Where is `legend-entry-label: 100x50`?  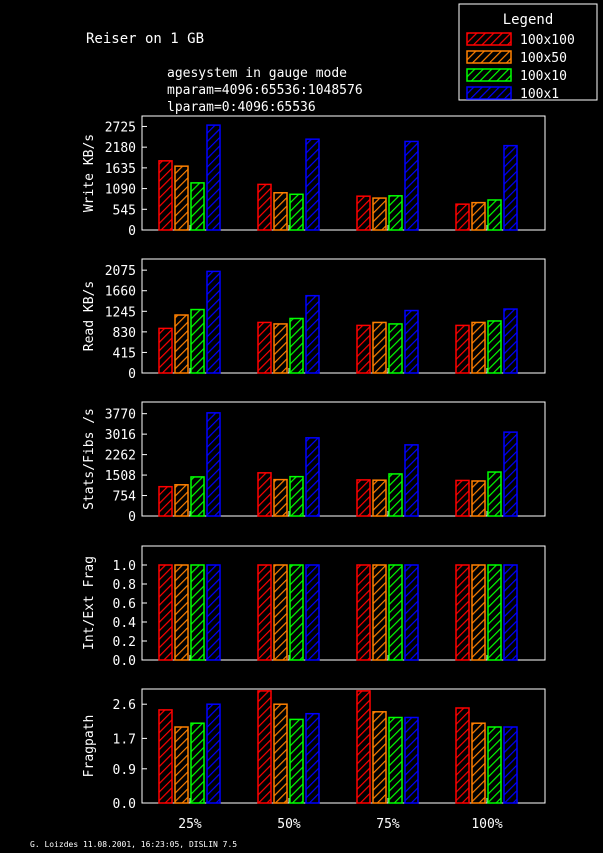 legend-entry-label: 100x50 is located at coordinates (543, 58).